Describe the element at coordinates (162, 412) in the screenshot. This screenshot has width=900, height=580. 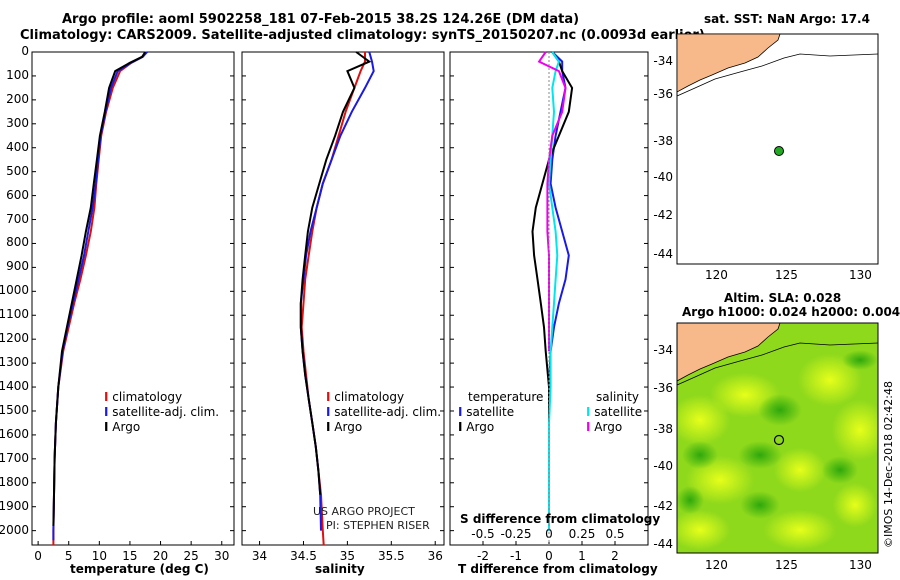
I see `temp-legend-satellite: I satellite-adj. clim.` at that location.